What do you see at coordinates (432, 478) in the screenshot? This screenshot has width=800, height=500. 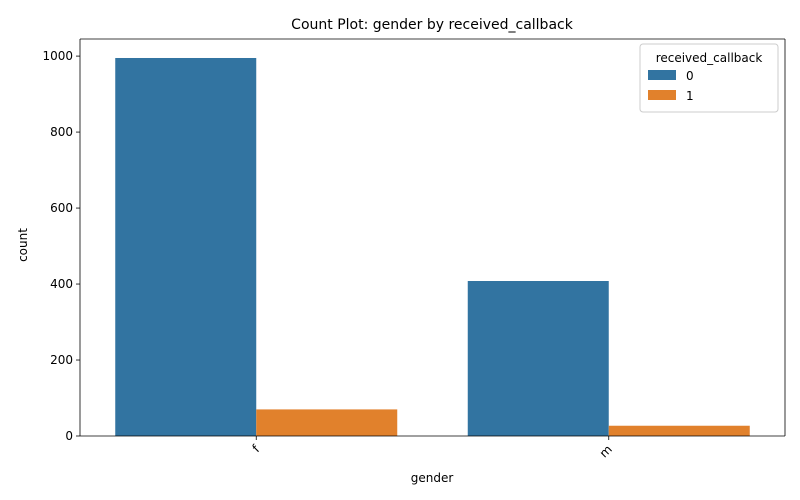 I see `x-axis-label: gender` at bounding box center [432, 478].